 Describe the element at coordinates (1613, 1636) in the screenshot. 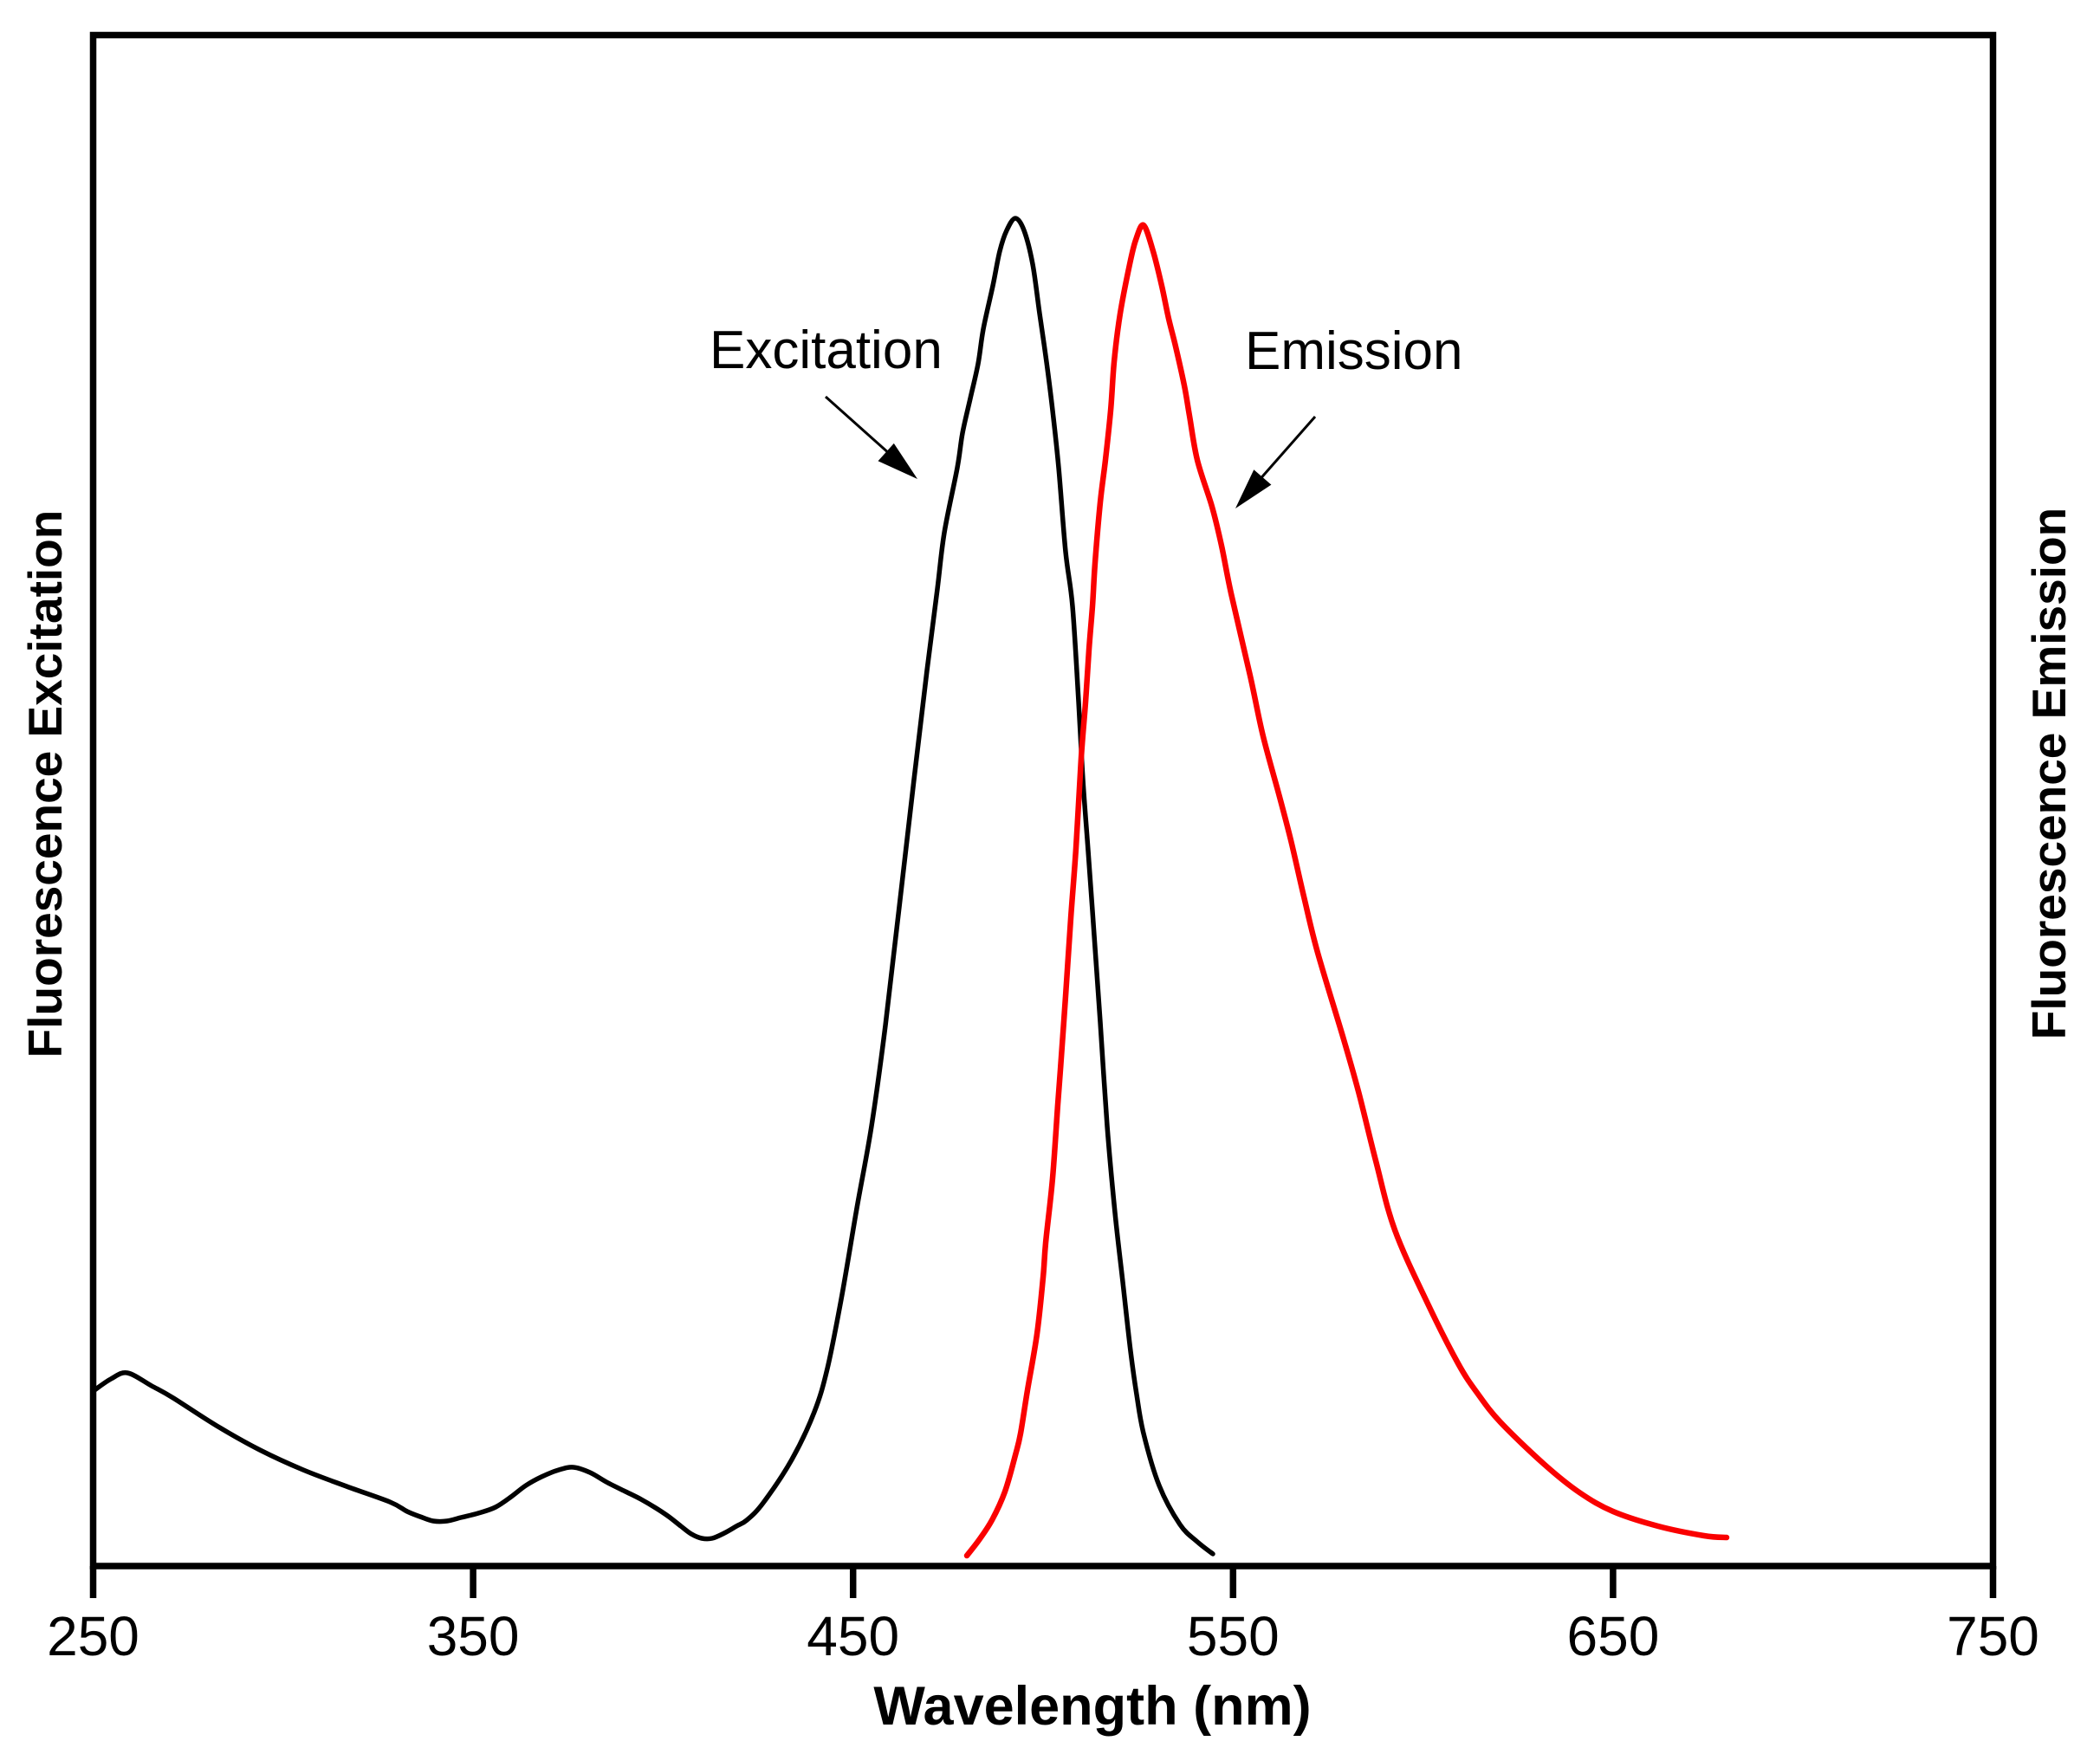

I see `svg-text: 650` at that location.